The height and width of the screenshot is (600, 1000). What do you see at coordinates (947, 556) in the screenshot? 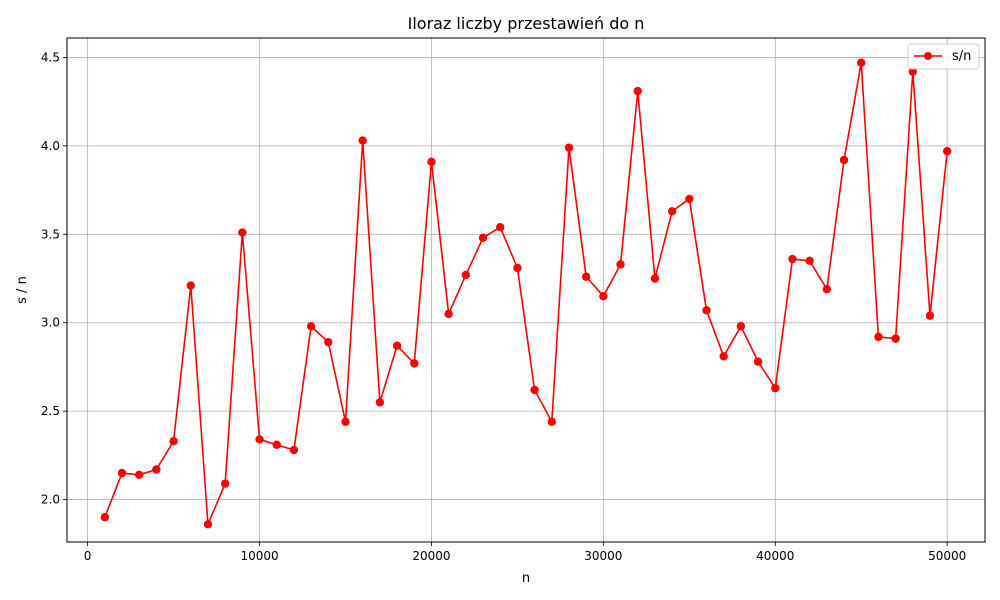
I see `x-tick-label: 50000` at bounding box center [947, 556].